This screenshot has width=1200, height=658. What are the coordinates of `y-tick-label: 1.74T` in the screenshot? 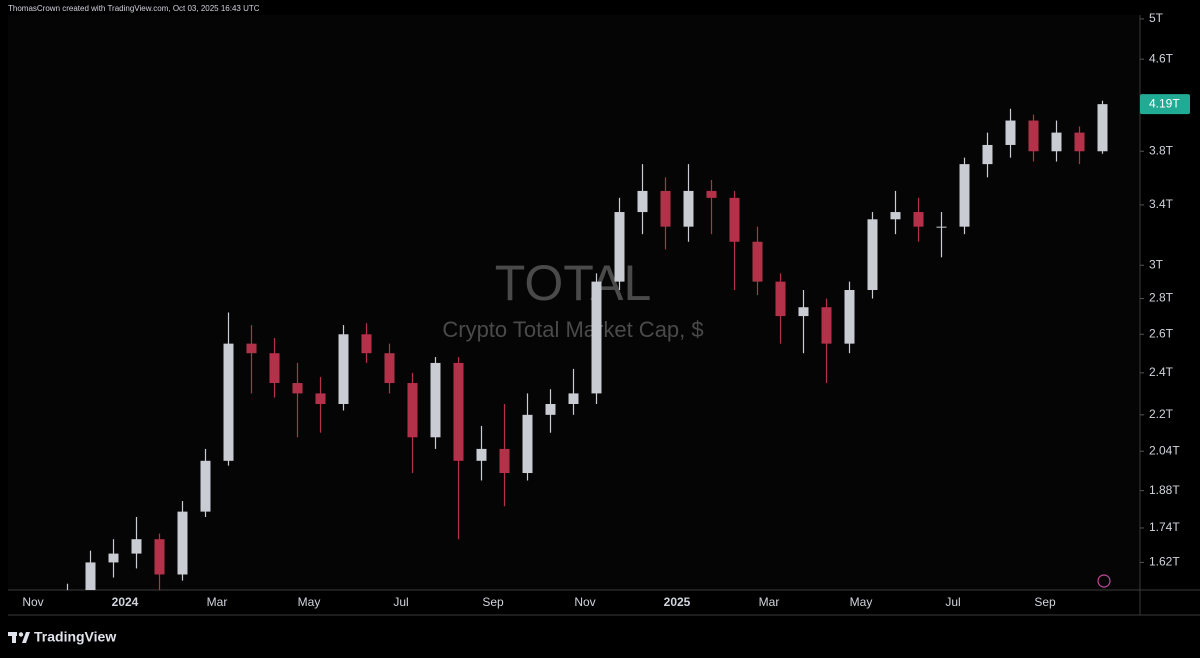 It's located at (1164, 527).